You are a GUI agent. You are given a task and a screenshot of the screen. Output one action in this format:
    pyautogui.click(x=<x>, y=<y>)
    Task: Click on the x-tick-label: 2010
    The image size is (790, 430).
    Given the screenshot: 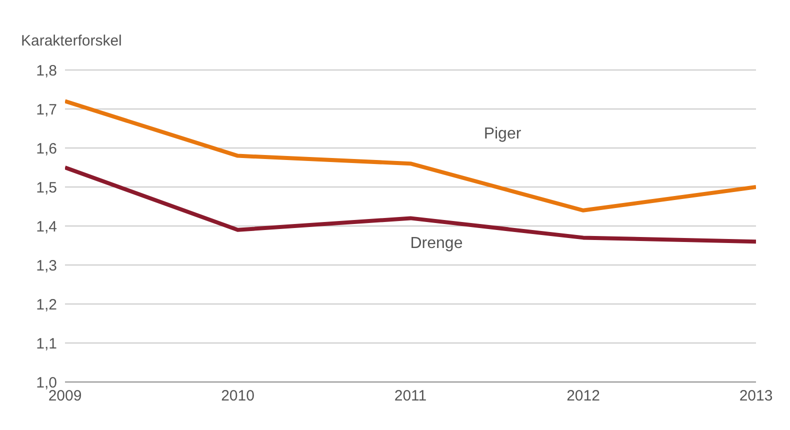 What is the action you would take?
    pyautogui.click(x=237, y=396)
    